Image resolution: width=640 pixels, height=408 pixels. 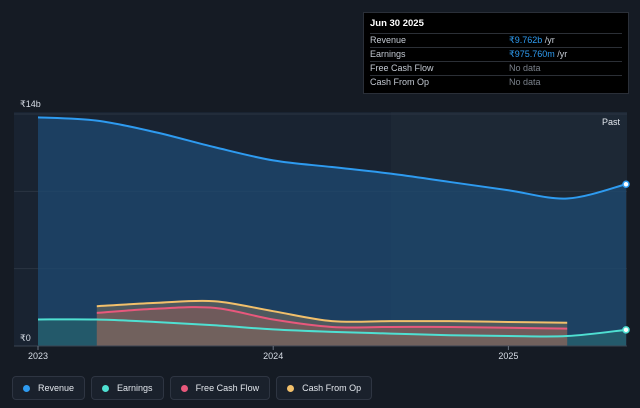 What do you see at coordinates (273, 356) in the screenshot?
I see `x-tick-label: 2024` at bounding box center [273, 356].